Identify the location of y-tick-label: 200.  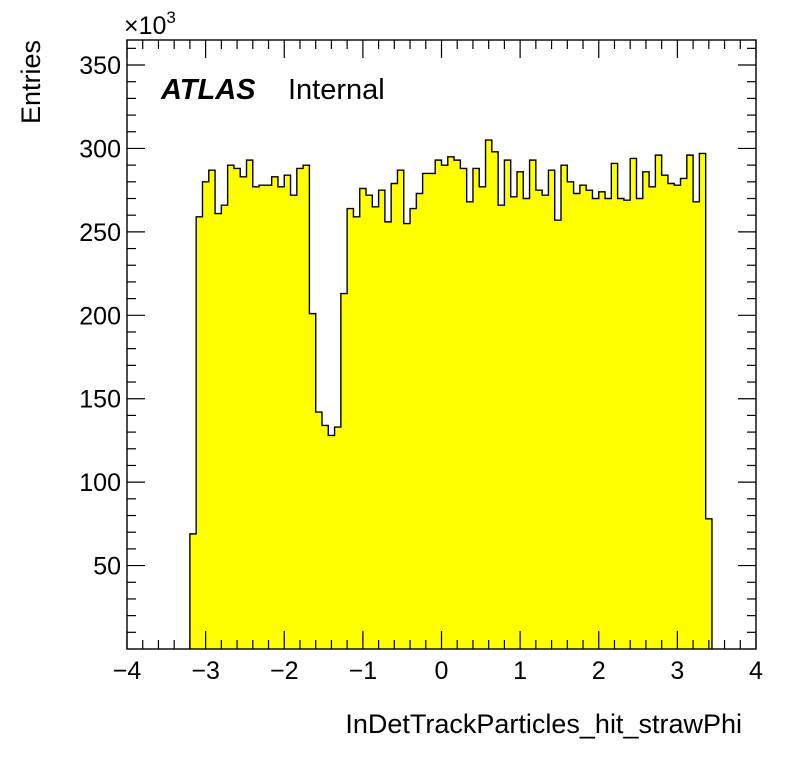
(100, 316).